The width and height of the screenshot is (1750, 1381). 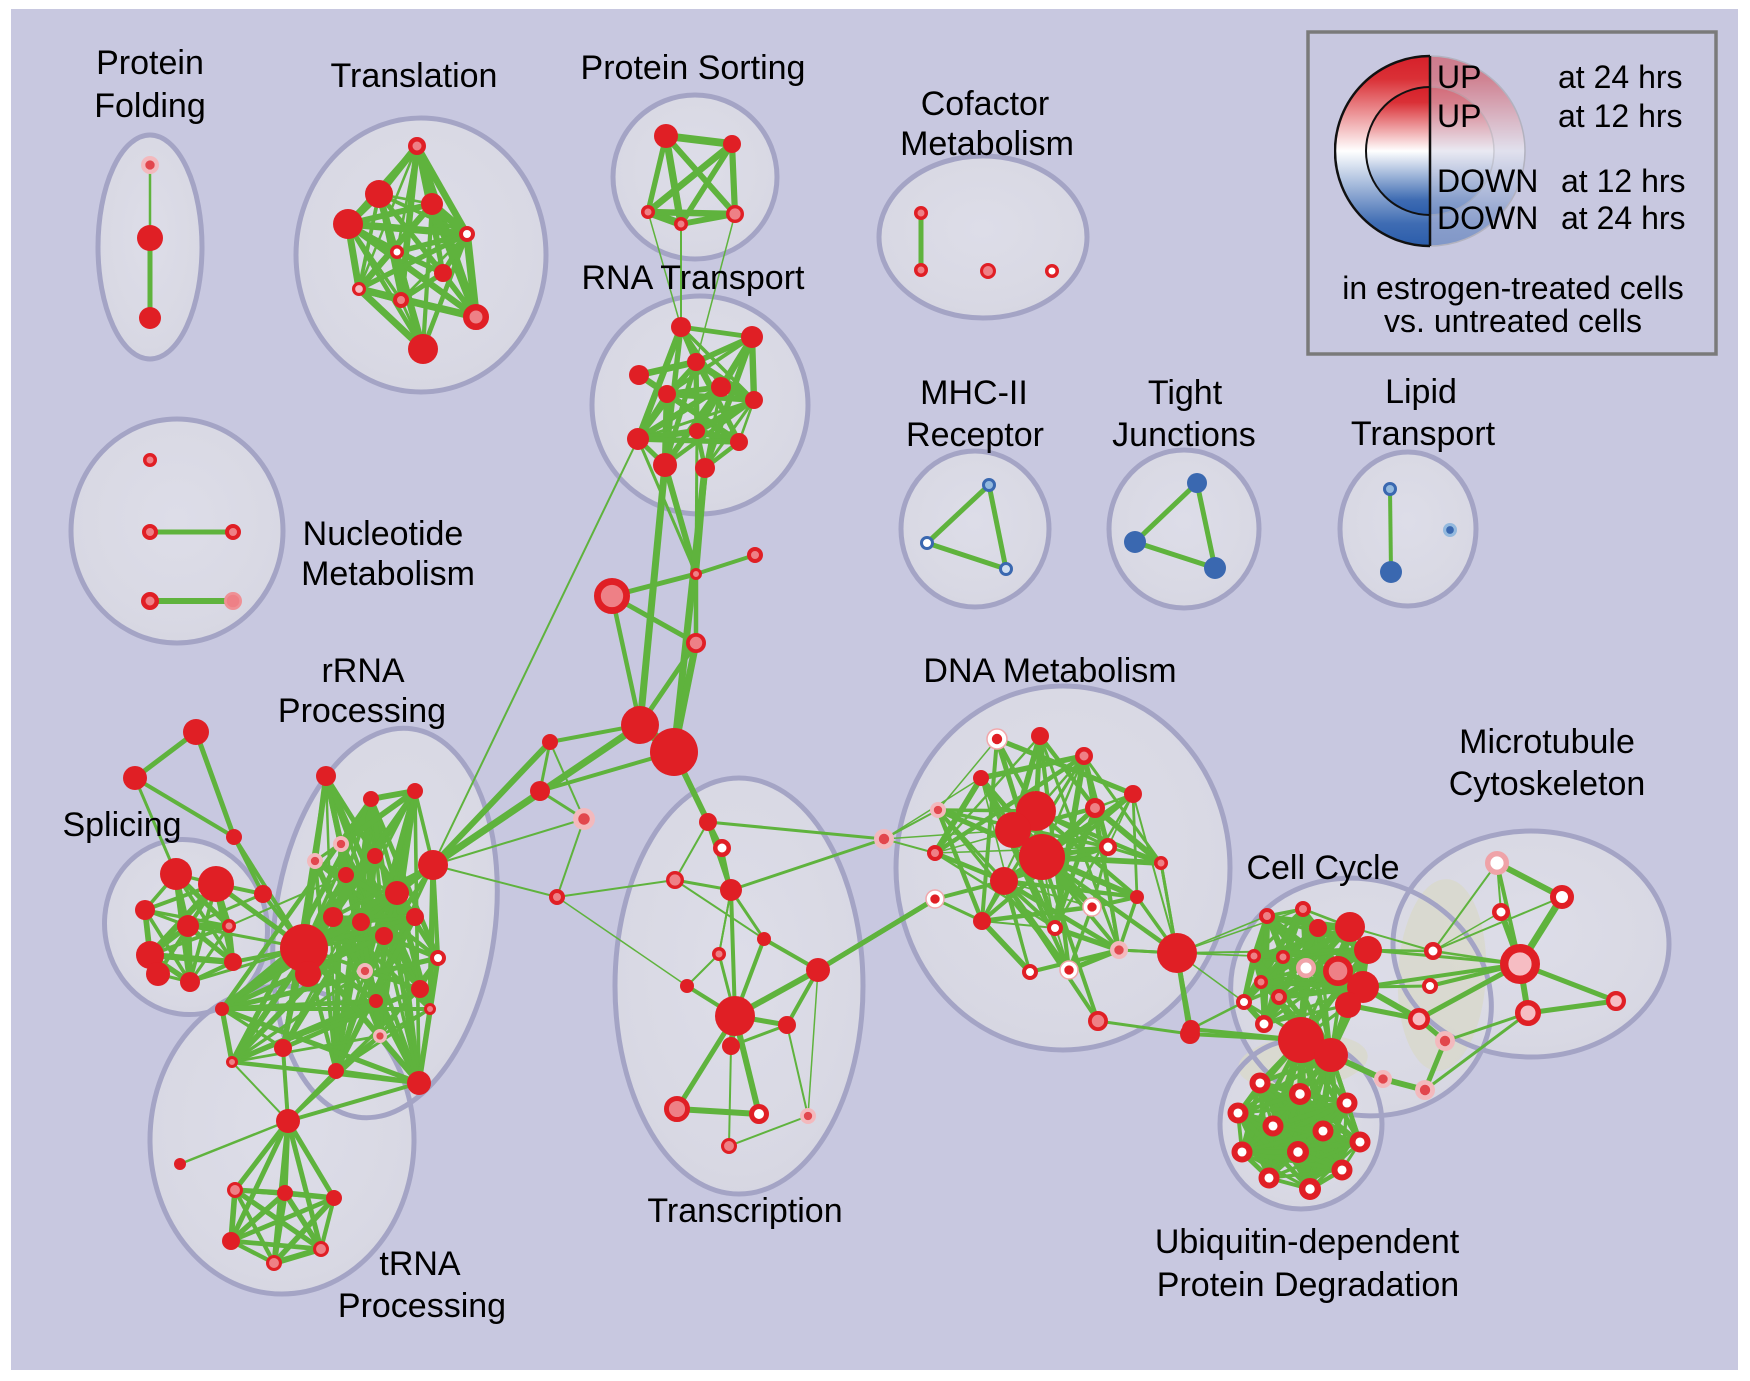 I want to click on svg-text: MHC-II, so click(x=974, y=393).